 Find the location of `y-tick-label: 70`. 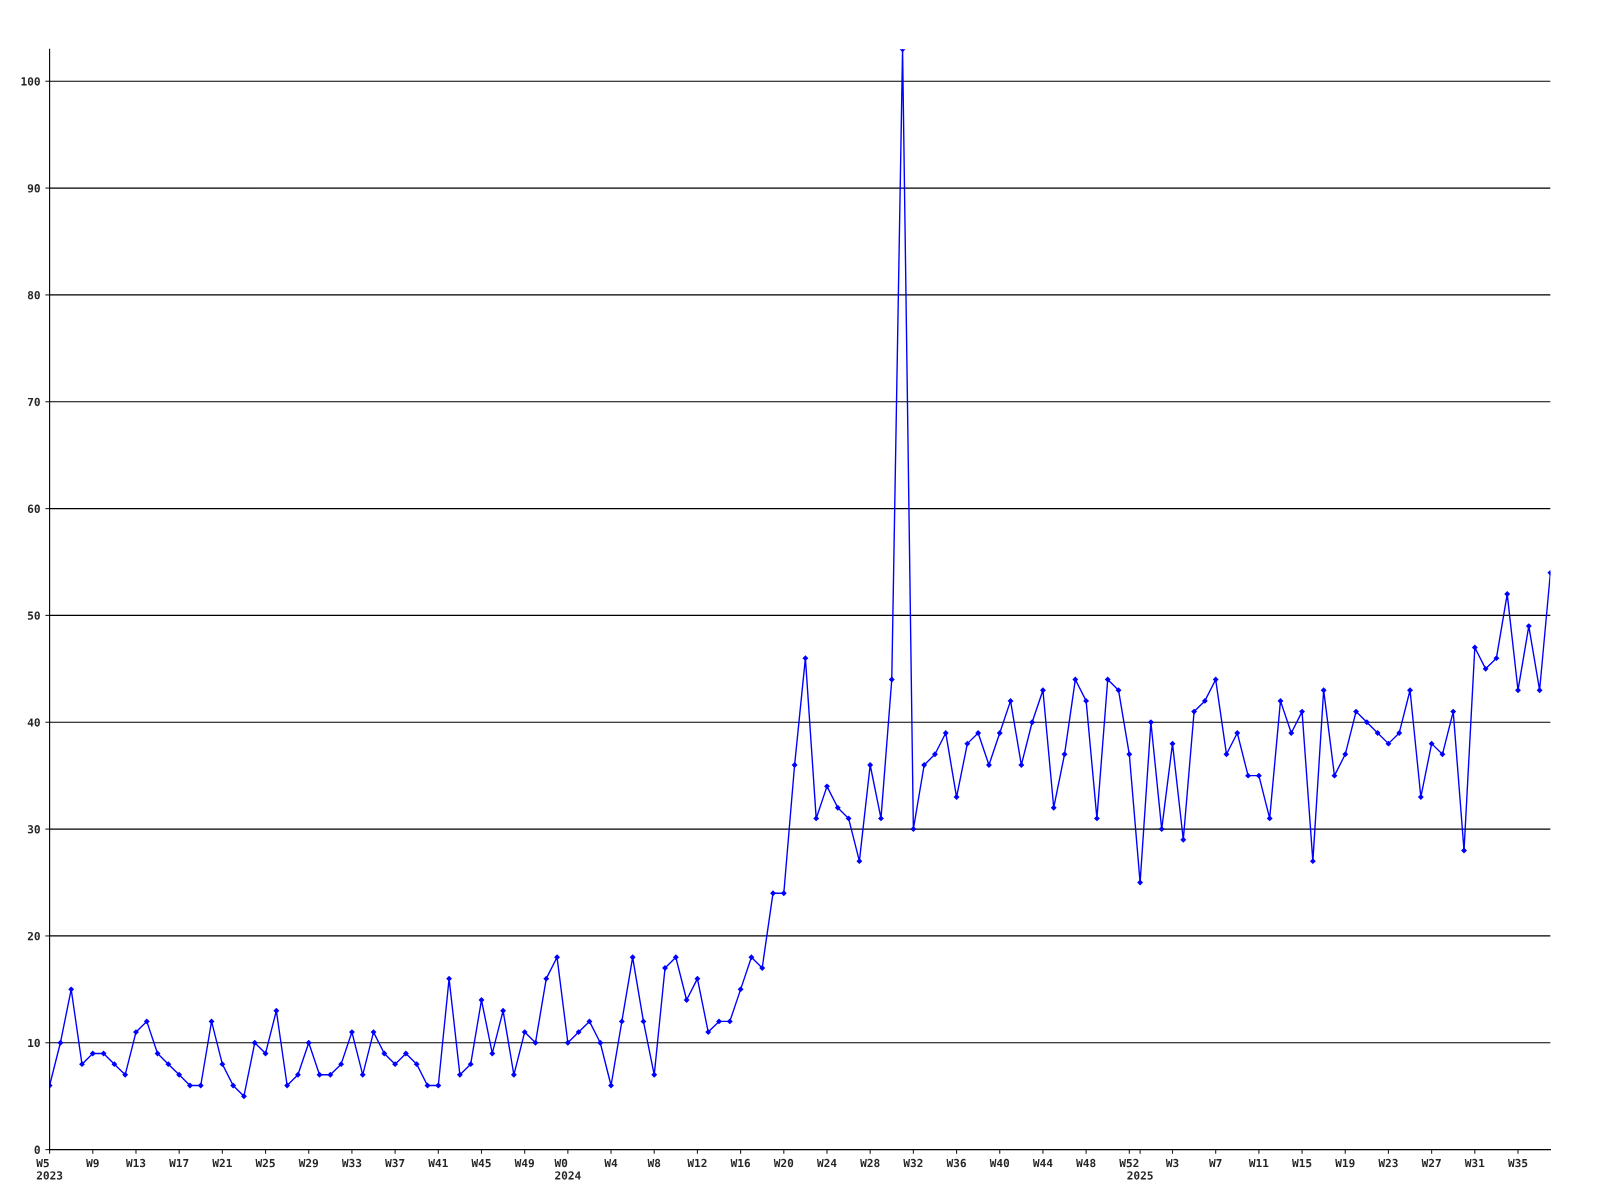

y-tick-label: 70 is located at coordinates (33, 402).